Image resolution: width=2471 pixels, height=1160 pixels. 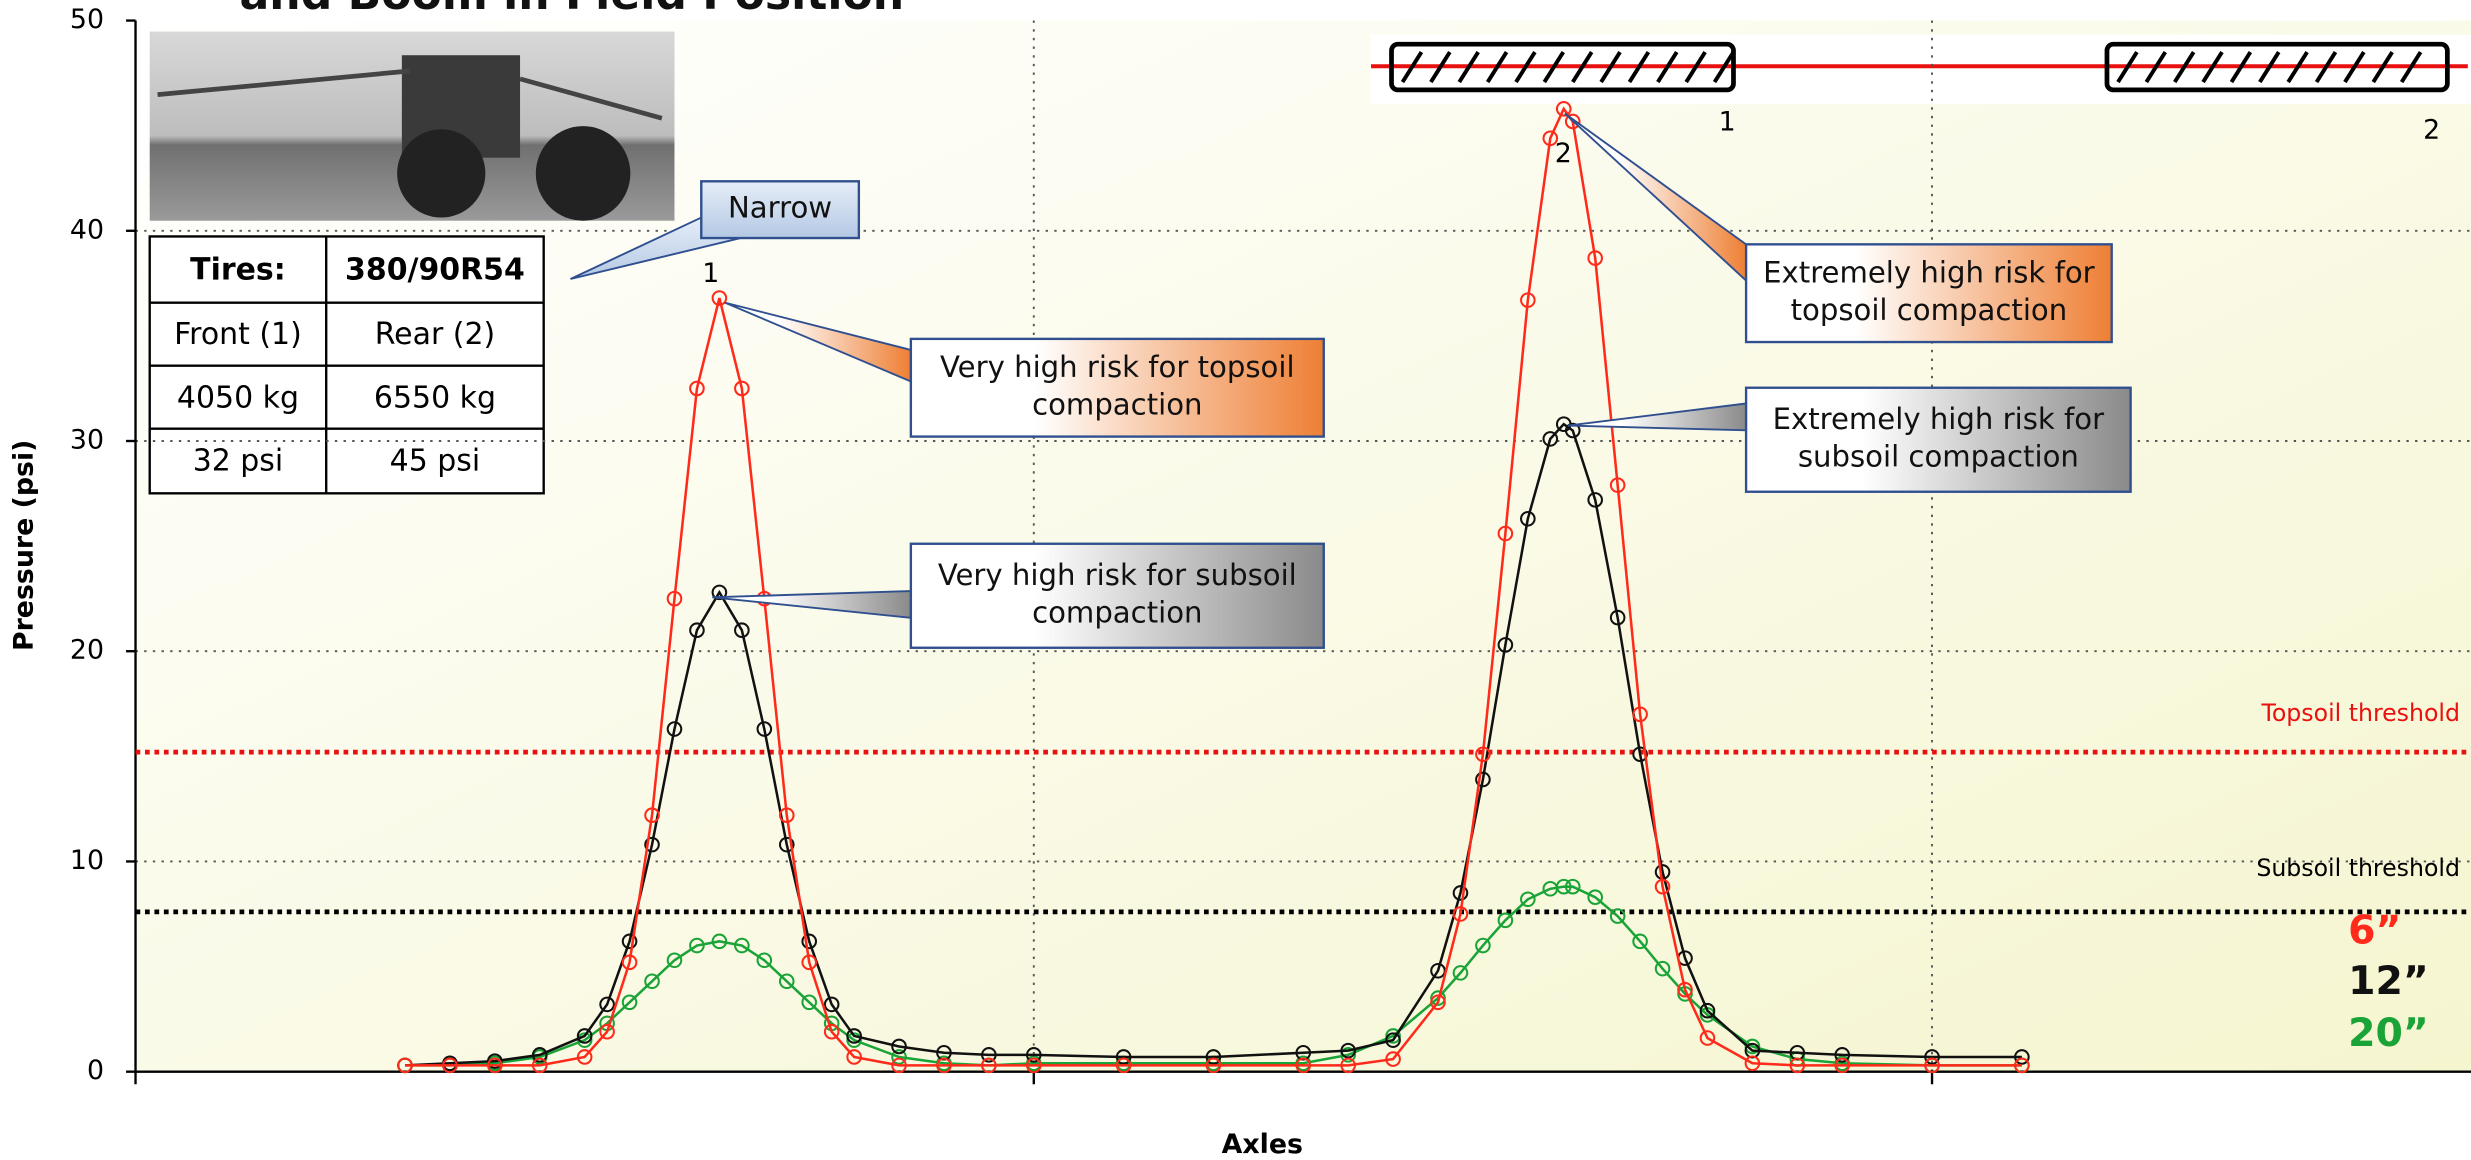 I want to click on chart-title: and Boom in Field Position, so click(x=572, y=10).